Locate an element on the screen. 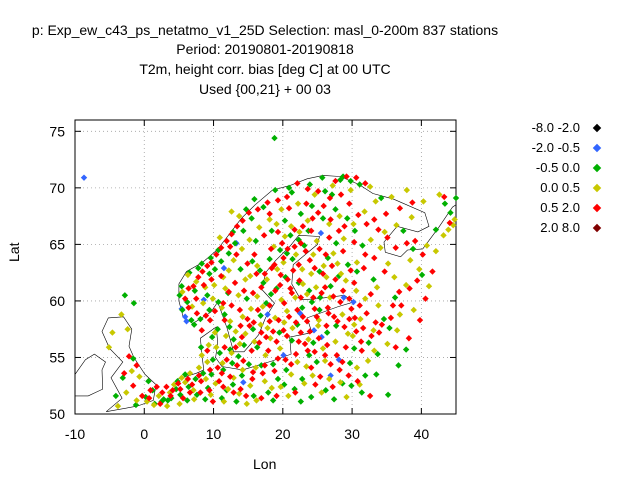 This screenshot has width=640, height=480. legend-label: -2.0 -0.5 is located at coordinates (555, 147).